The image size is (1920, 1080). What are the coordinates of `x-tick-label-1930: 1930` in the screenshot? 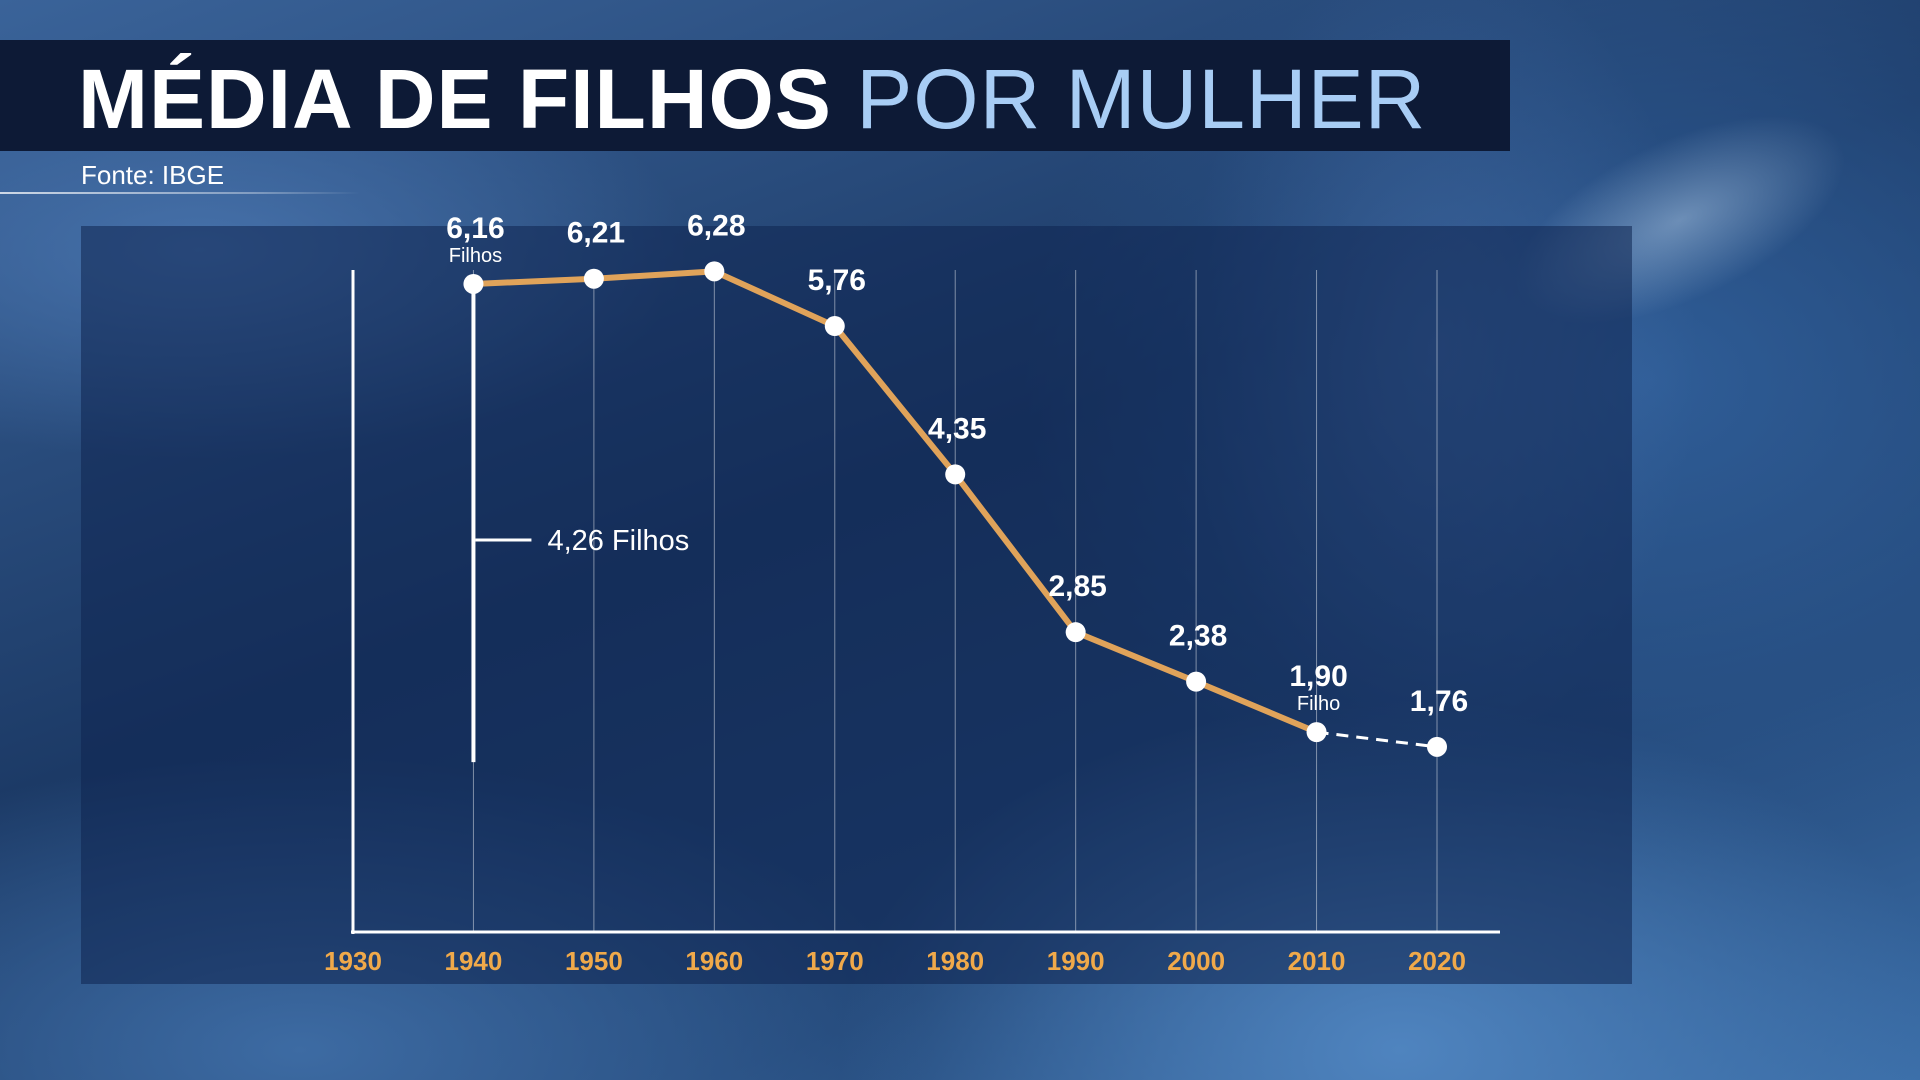 It's located at (353, 961).